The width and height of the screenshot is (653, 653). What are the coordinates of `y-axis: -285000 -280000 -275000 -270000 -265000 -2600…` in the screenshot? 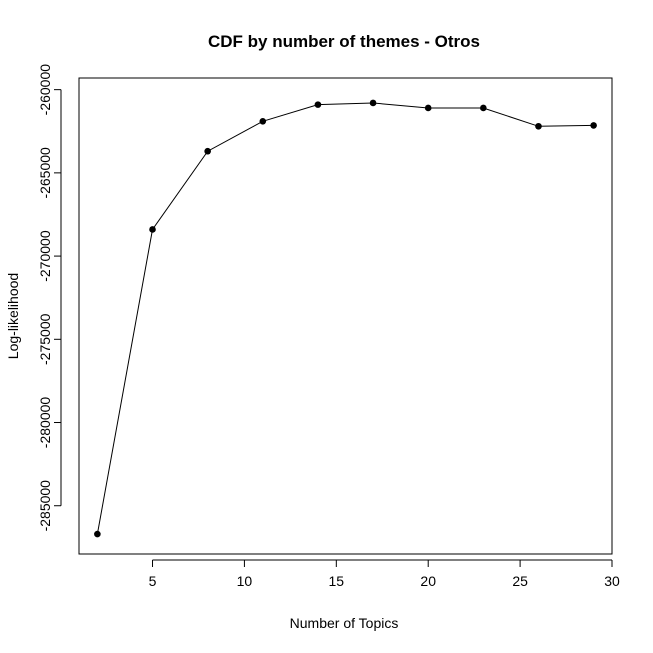 It's located at (49, 298).